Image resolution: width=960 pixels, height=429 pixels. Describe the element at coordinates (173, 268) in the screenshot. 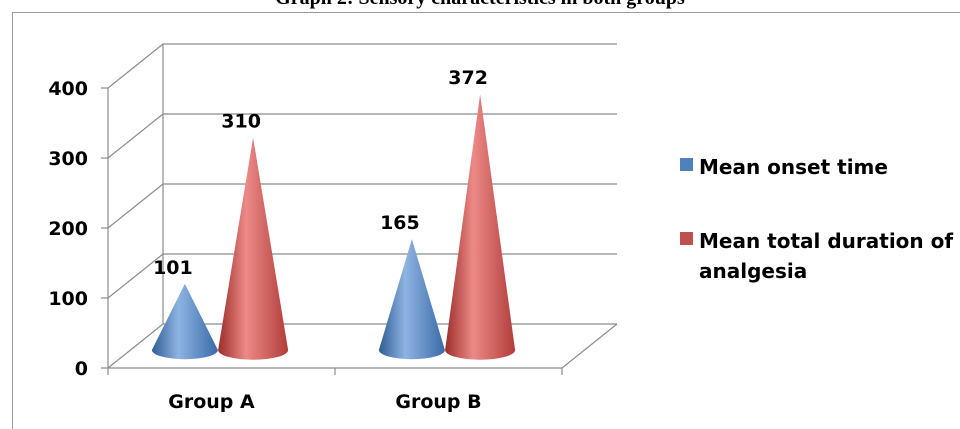

I see `data-label: 101` at that location.